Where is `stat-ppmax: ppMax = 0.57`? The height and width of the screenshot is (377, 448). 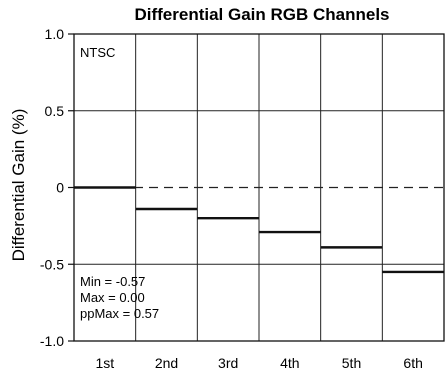 stat-ppmax: ppMax = 0.57 is located at coordinates (119, 313).